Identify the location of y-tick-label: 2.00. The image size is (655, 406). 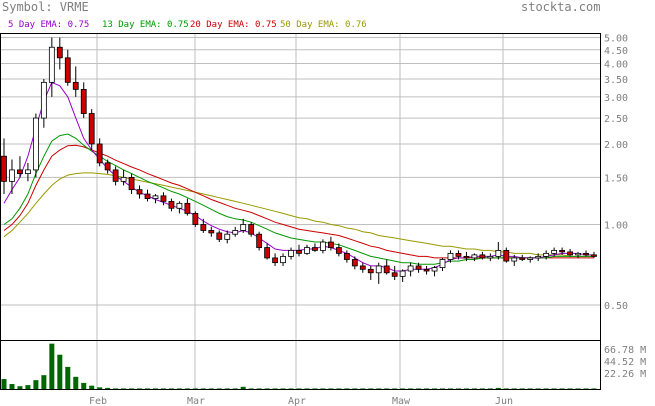
(616, 145).